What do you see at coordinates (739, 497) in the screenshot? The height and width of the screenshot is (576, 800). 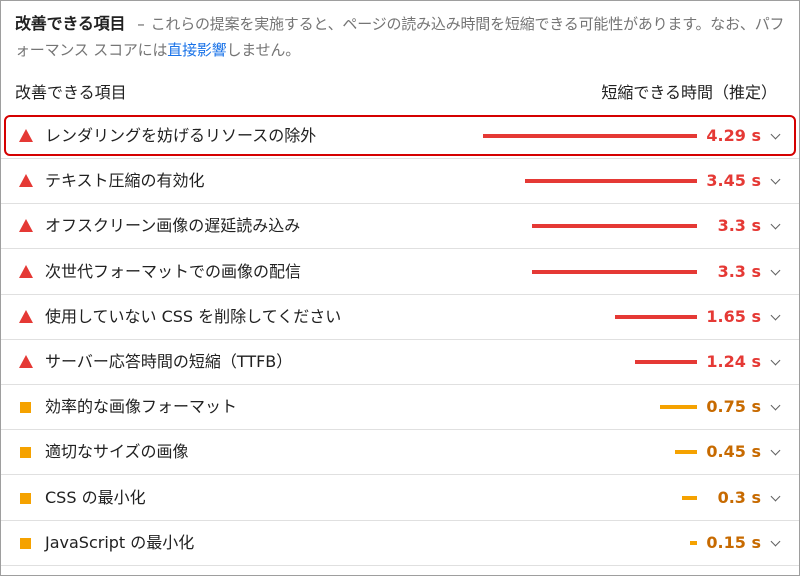 I see `savings-value: 0.3 s` at bounding box center [739, 497].